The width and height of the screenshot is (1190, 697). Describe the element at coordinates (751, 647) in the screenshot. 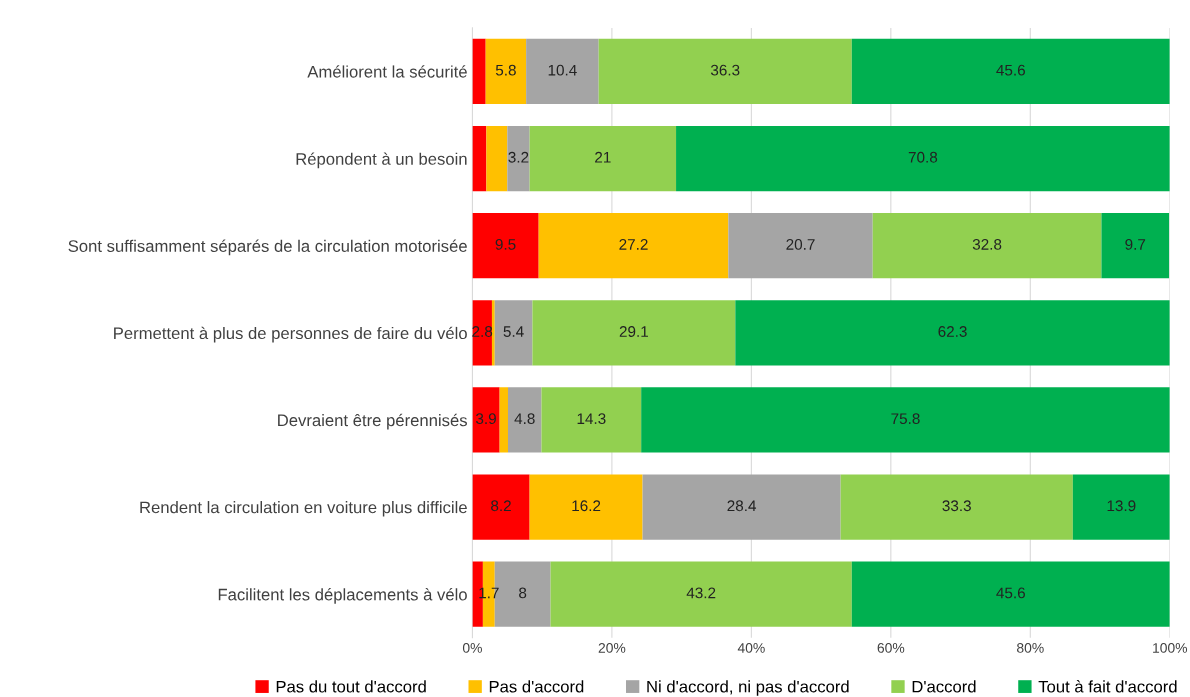

I see `x-tick-label: 40%` at that location.